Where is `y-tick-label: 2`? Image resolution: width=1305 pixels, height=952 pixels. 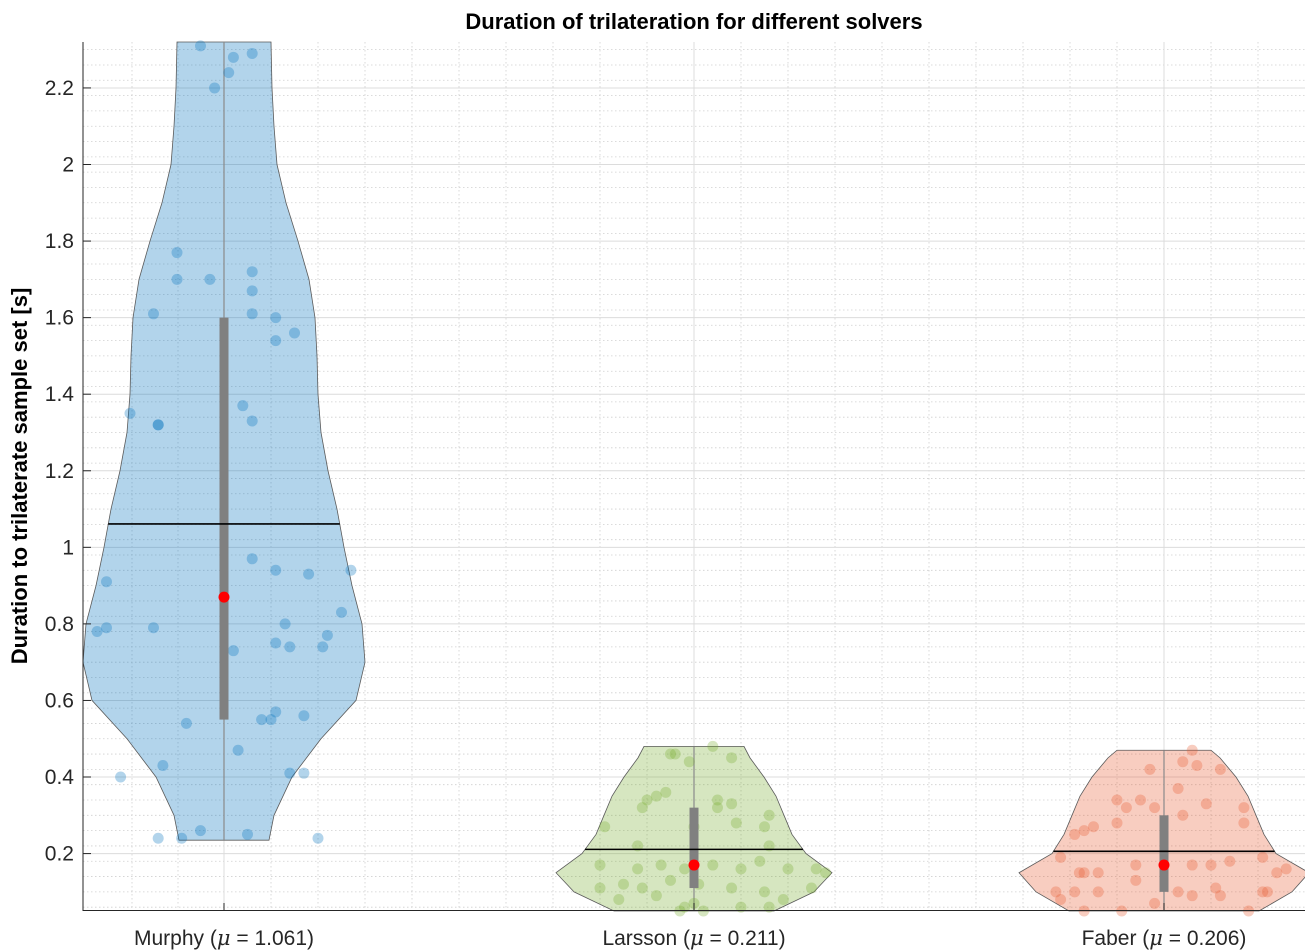 y-tick-label: 2 is located at coordinates (68, 165).